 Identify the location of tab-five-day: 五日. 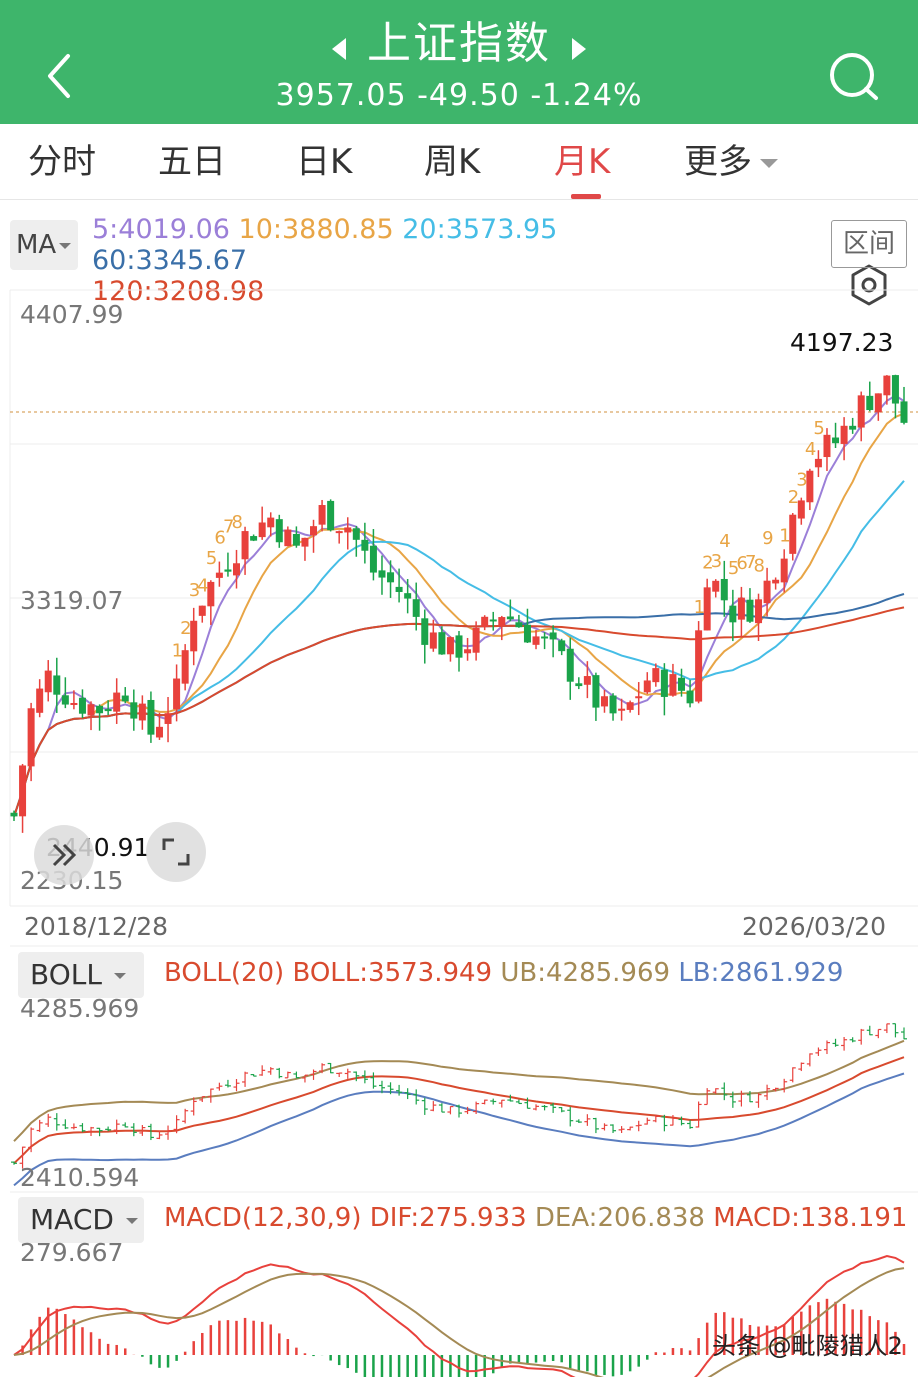
(192, 162).